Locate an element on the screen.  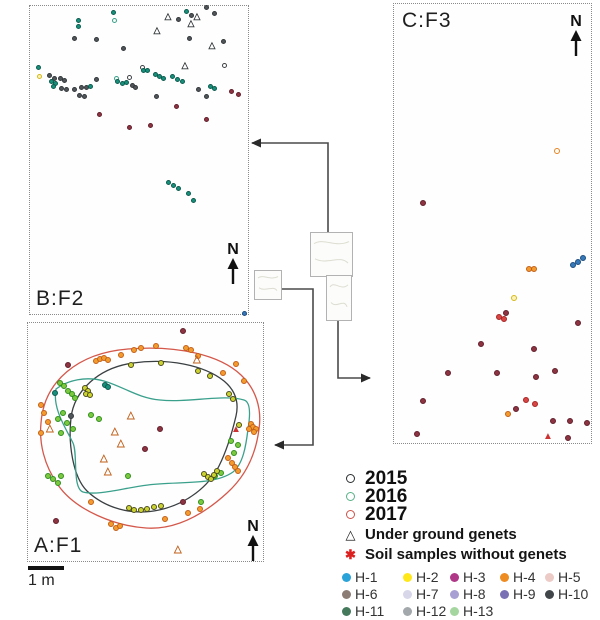
legend-genet-H-10: H-10 is located at coordinates (571, 594).